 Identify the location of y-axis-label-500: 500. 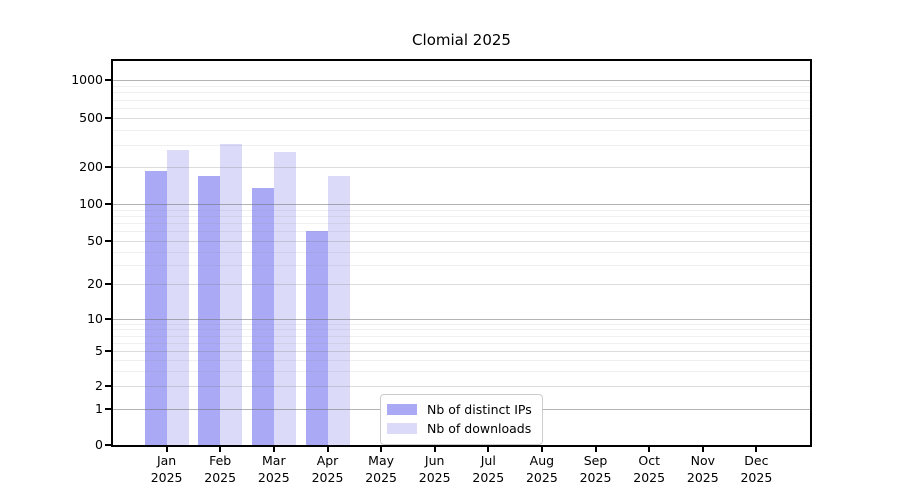
(91, 117).